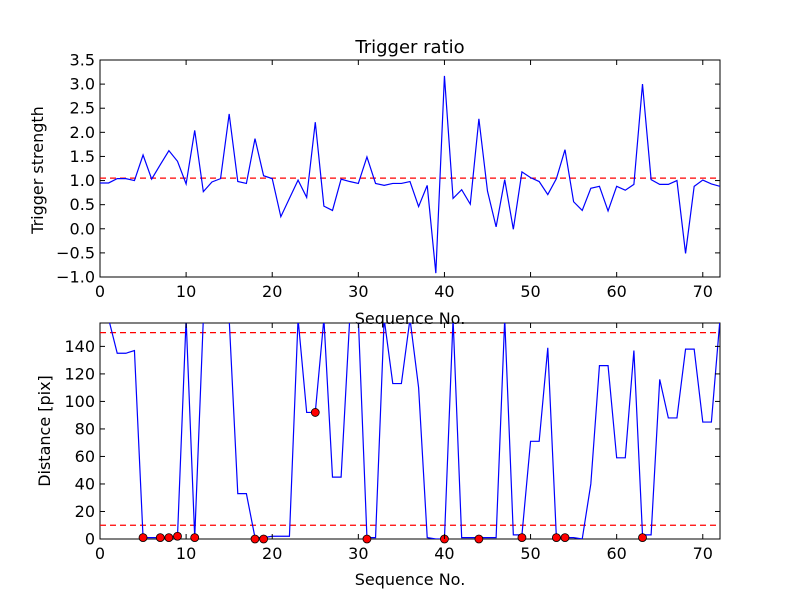 Image resolution: width=800 pixels, height=600 pixels. What do you see at coordinates (79, 346) in the screenshot?
I see `y-tick-label: 140` at bounding box center [79, 346].